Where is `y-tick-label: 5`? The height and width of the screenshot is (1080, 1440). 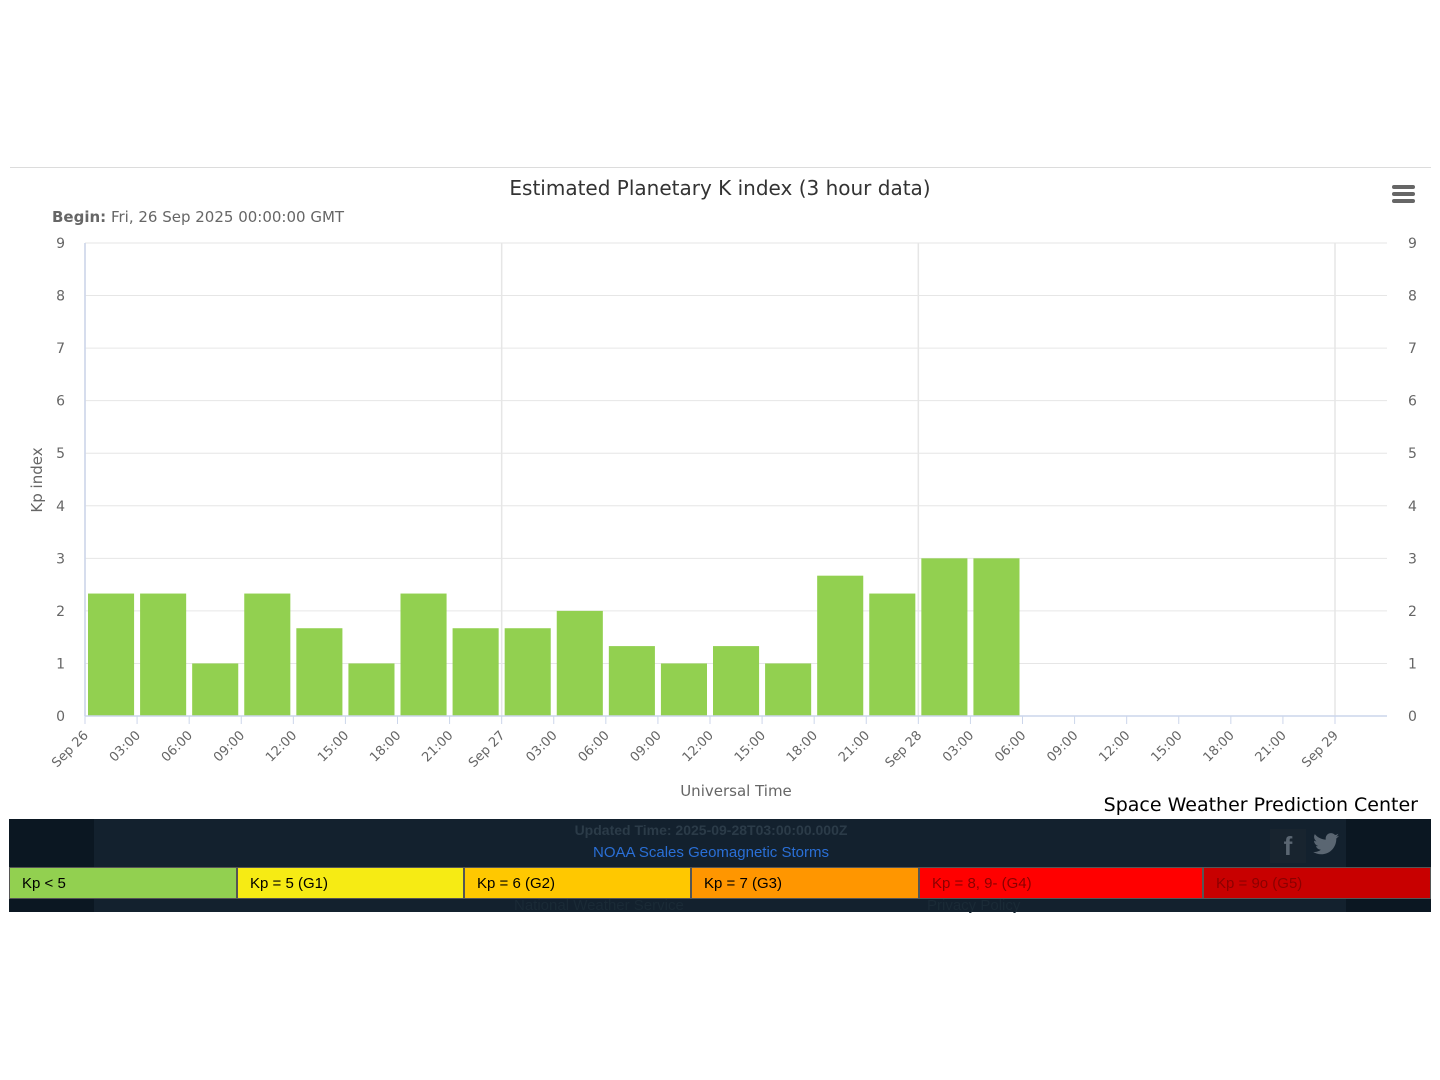
y-tick-label: 5 is located at coordinates (60, 454).